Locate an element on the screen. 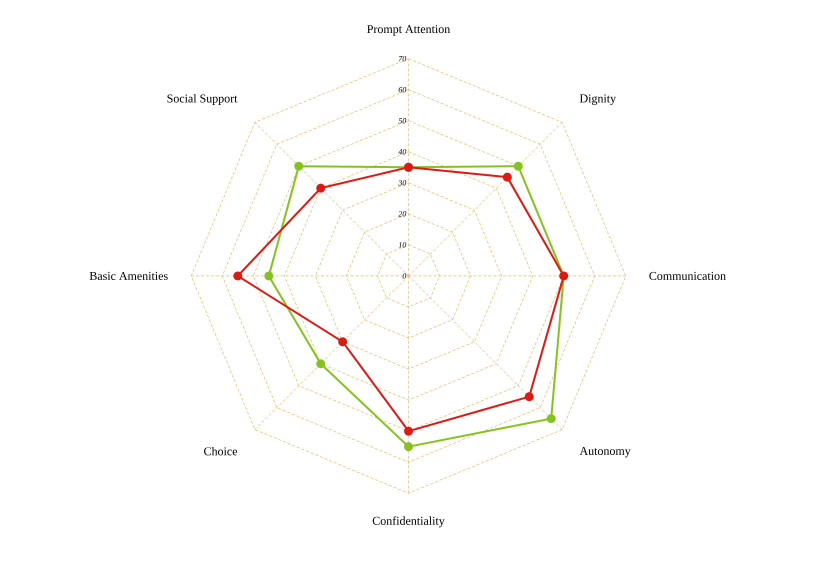  spoke-label: Prompt Attention is located at coordinates (408, 30).